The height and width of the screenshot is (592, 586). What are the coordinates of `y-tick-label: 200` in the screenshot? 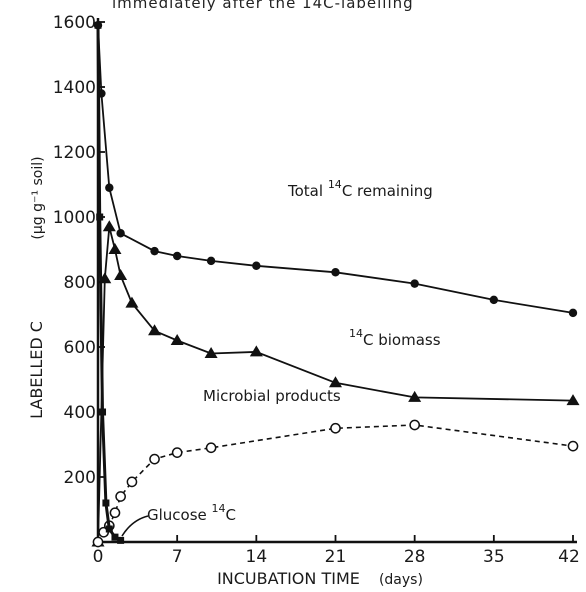 It's located at (80, 478).